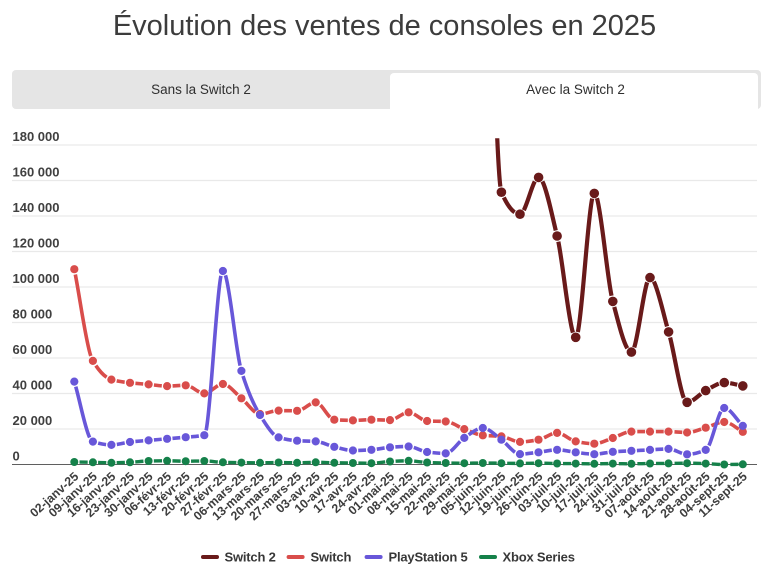 Image resolution: width=769 pixels, height=579 pixels. Describe the element at coordinates (33, 313) in the screenshot. I see `svg-text: 80 000` at that location.